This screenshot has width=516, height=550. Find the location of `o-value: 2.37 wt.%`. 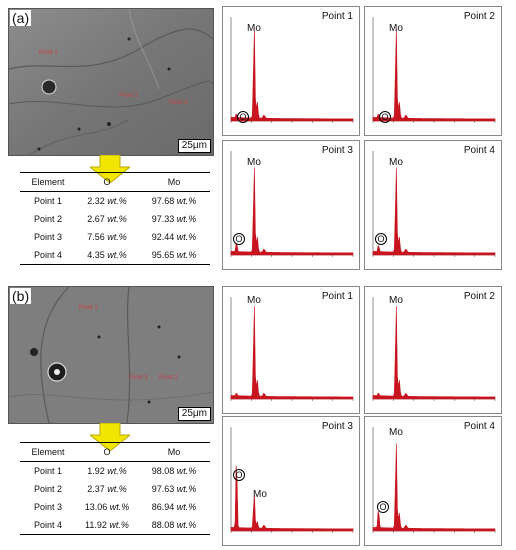

o-value: 2.37 wt.% is located at coordinates (107, 489).